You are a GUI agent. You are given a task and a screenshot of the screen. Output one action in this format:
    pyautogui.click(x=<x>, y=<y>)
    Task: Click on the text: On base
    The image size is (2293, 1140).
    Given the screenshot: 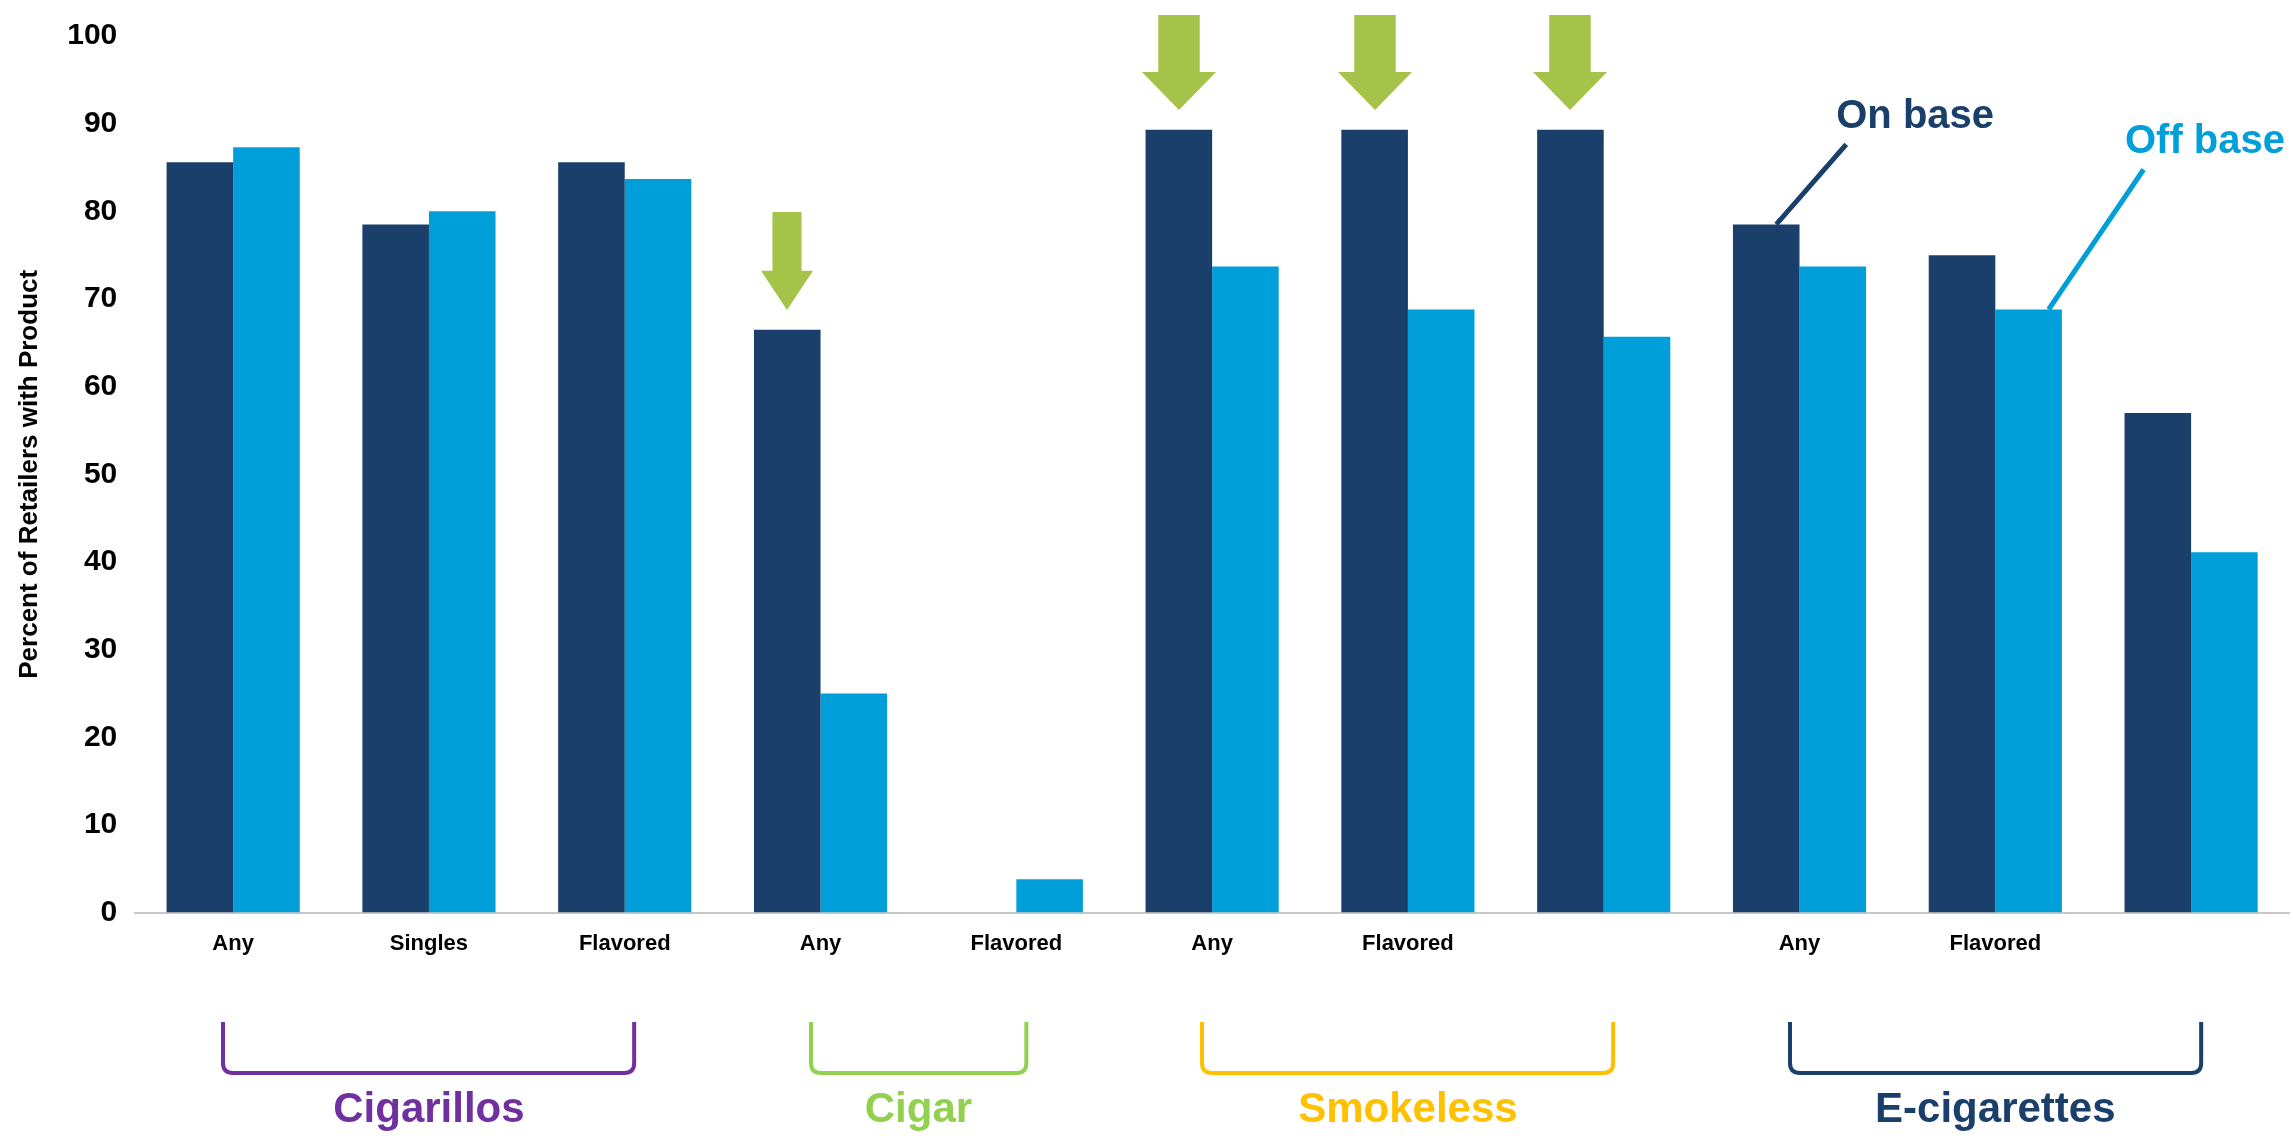 What is the action you would take?
    pyautogui.click(x=1915, y=113)
    